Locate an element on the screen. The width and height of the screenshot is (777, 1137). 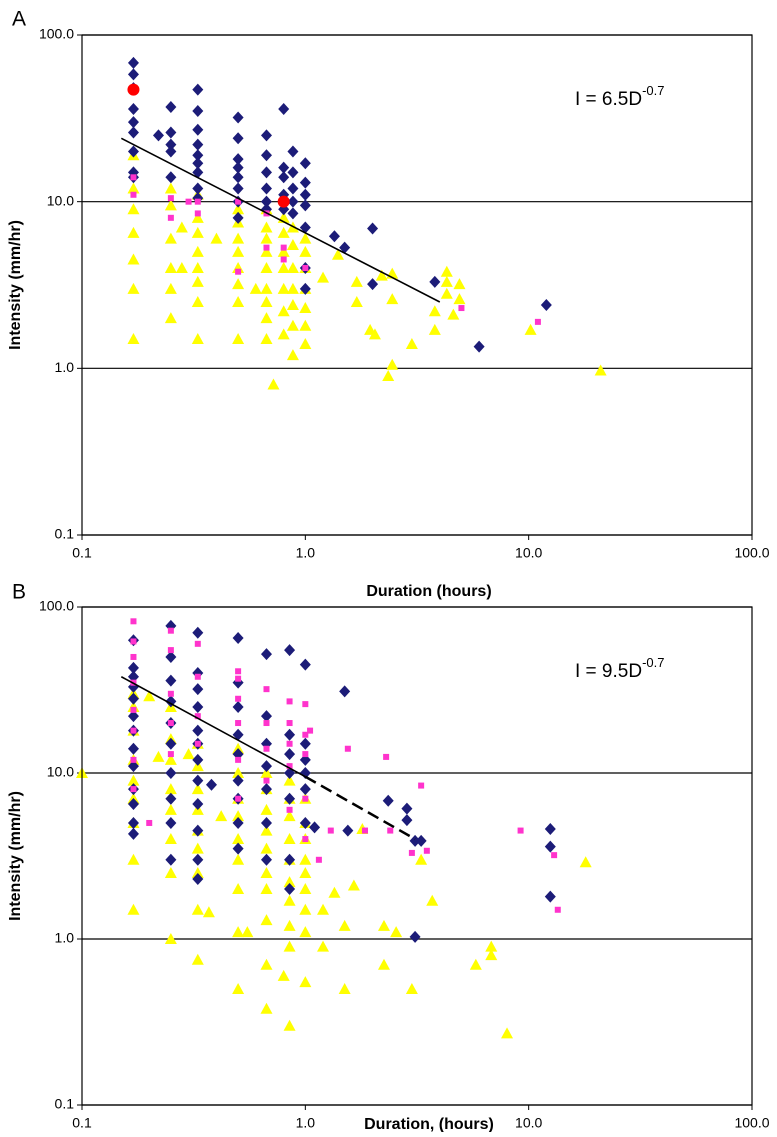
x-axis-title: Duration, (hours) is located at coordinates (429, 1124).